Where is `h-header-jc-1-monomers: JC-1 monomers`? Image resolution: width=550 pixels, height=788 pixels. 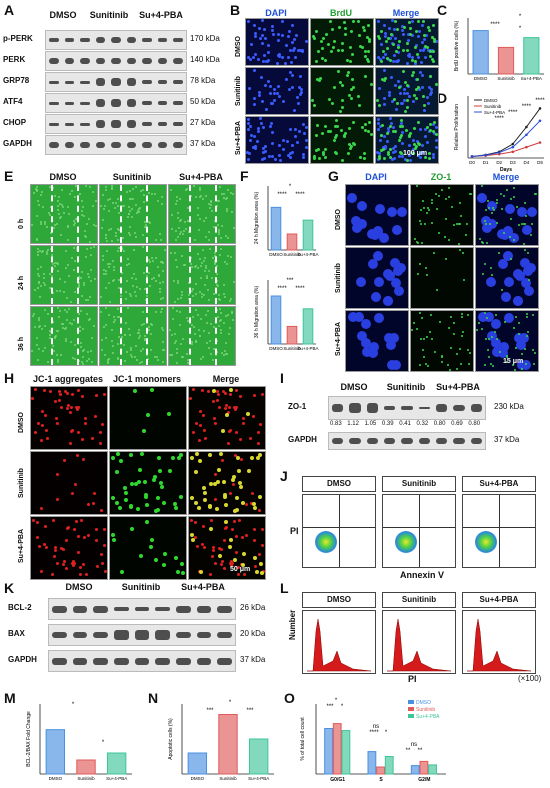 h-header-jc-1-monomers: JC-1 monomers is located at coordinates (147, 379).